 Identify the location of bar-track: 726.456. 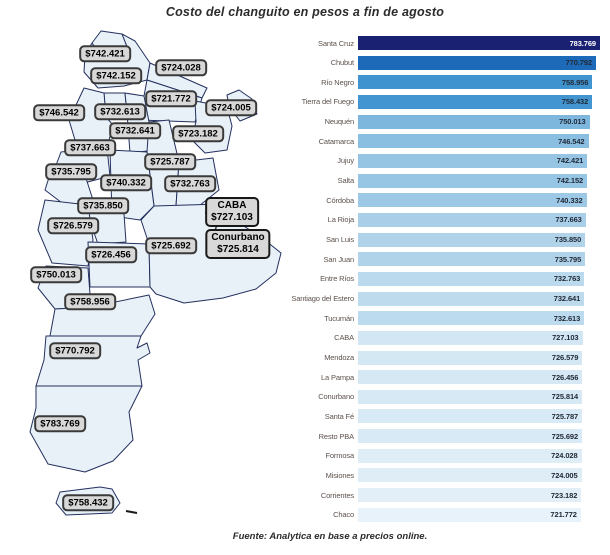
(479, 377).